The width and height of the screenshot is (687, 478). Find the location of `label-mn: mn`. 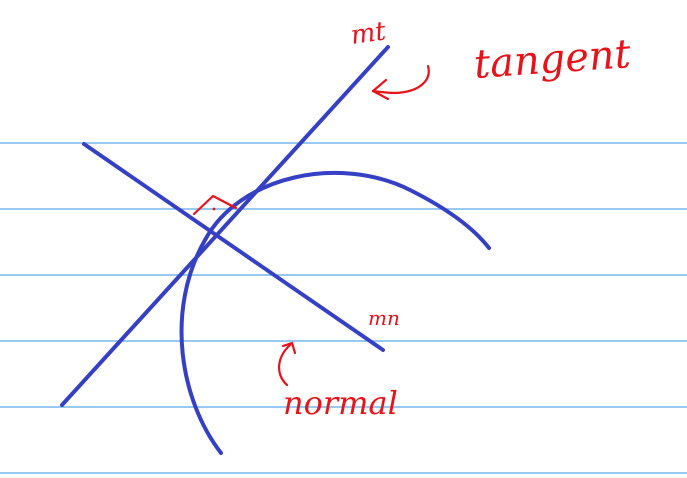

label-mn: mn is located at coordinates (384, 318).